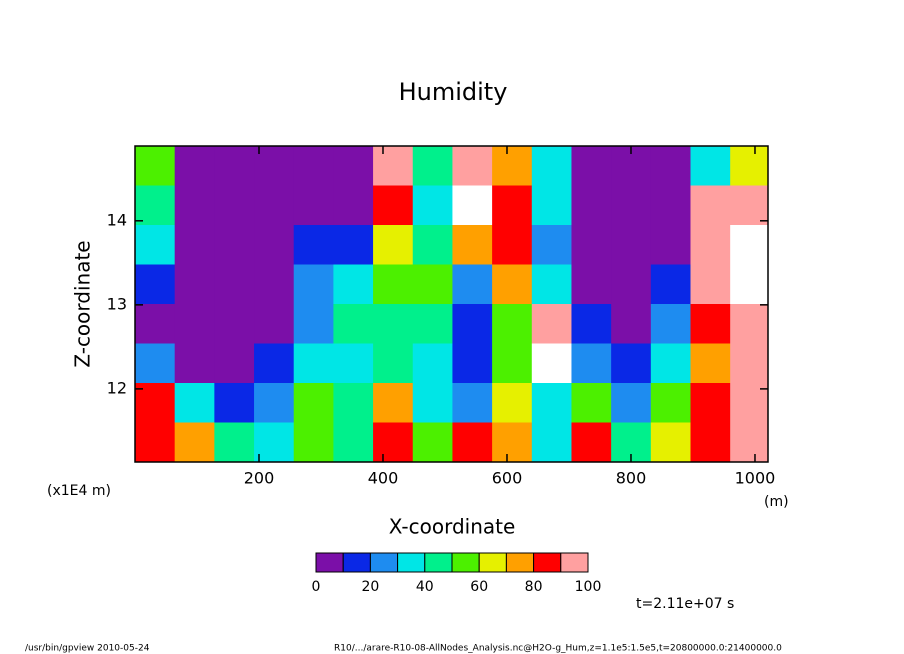 This screenshot has width=904, height=654. I want to click on x-tick-label: 200, so click(259, 478).